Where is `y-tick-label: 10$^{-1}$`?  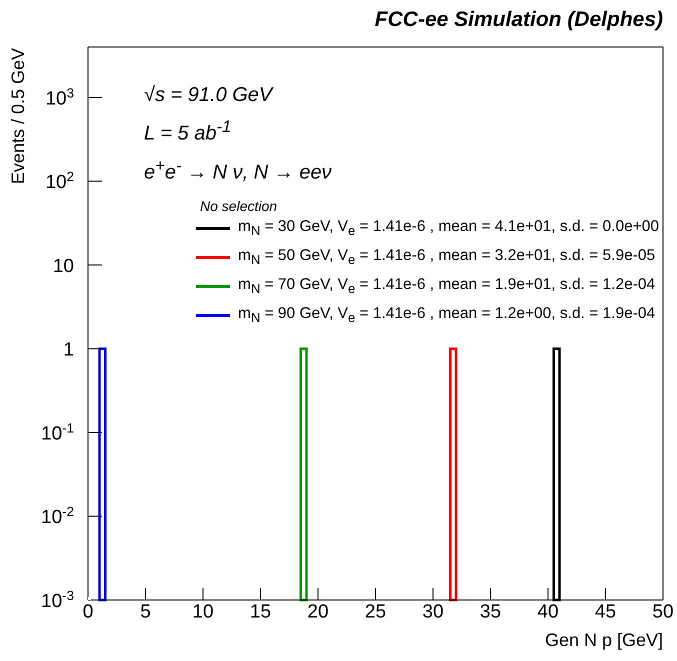 y-tick-label: 10$^{-1}$ is located at coordinates (57, 432).